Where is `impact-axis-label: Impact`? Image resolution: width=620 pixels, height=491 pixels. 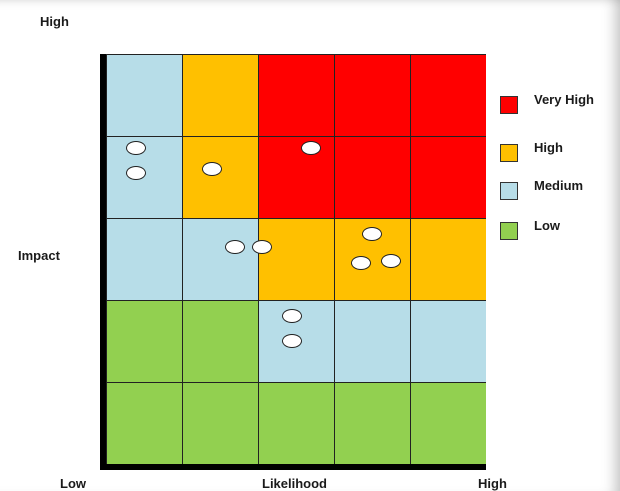
impact-axis-label: Impact is located at coordinates (39, 255).